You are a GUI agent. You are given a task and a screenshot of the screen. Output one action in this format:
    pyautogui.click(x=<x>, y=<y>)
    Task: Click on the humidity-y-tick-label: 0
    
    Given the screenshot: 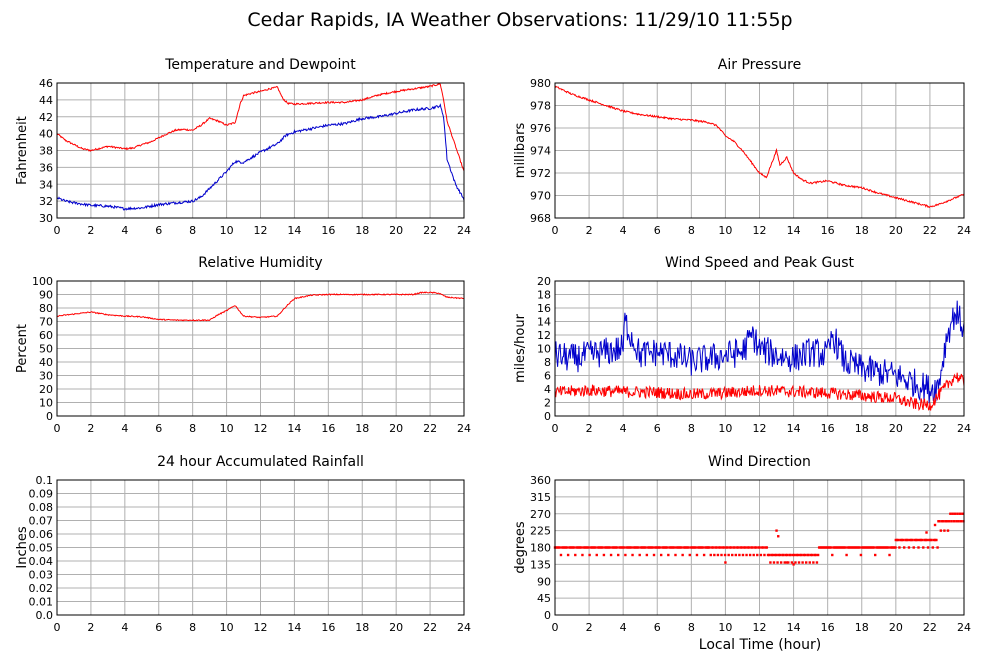 What is the action you would take?
    pyautogui.click(x=49, y=416)
    